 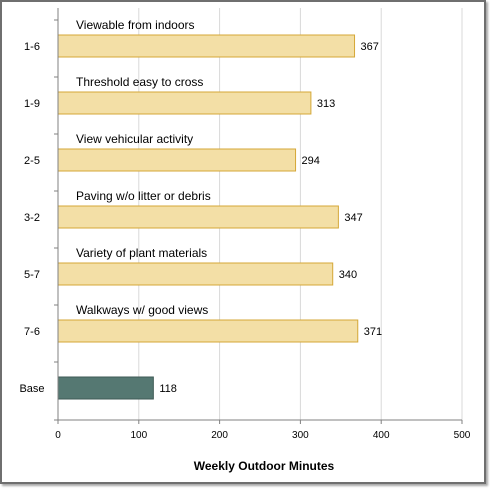 What do you see at coordinates (141, 253) in the screenshot?
I see `bar-description: Variety of plant materials` at bounding box center [141, 253].